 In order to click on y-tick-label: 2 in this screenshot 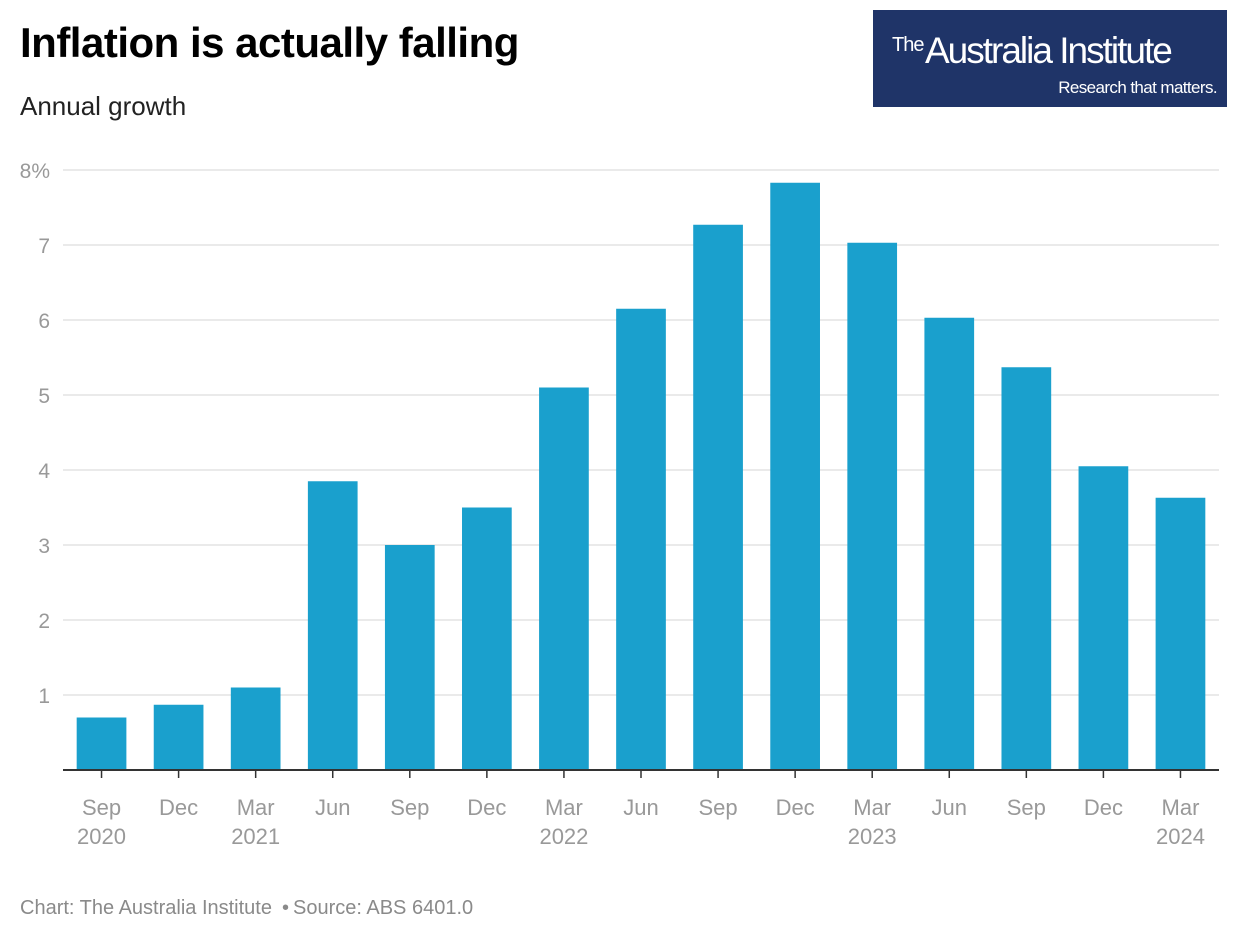, I will do `click(44, 621)`.